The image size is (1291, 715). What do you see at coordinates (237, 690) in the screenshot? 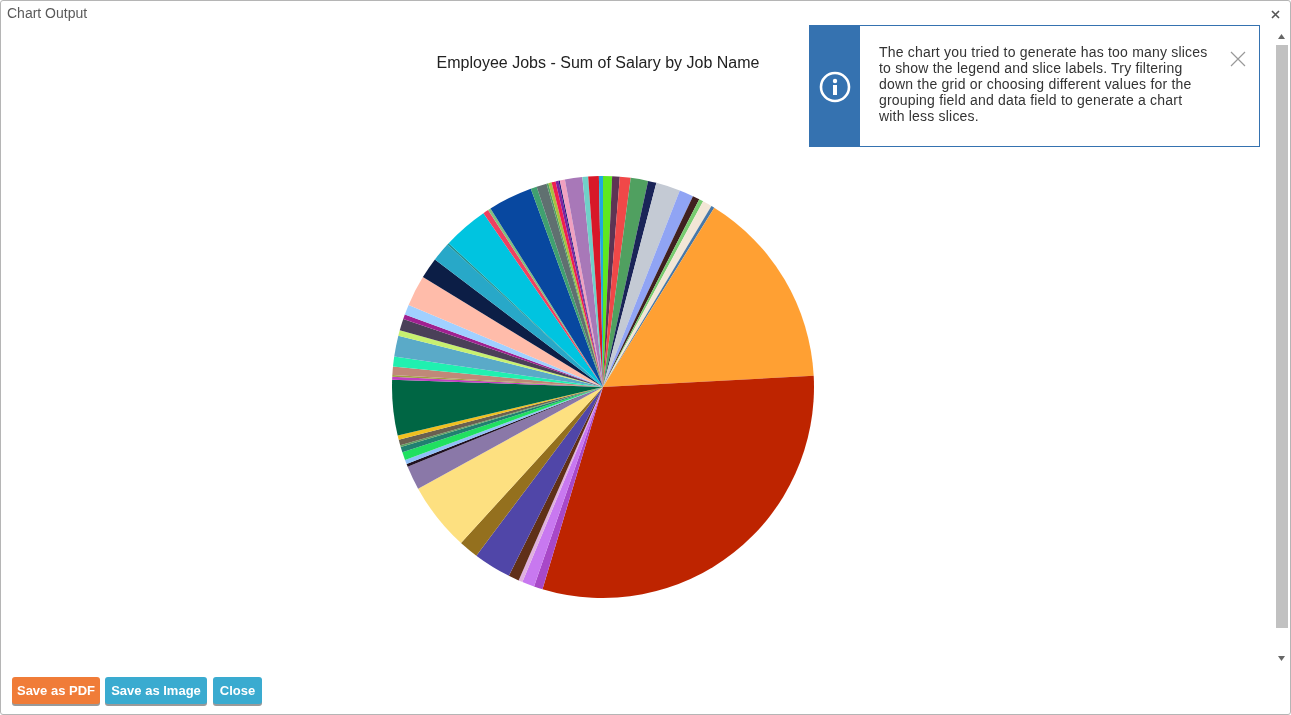
I see `text: Close` at bounding box center [237, 690].